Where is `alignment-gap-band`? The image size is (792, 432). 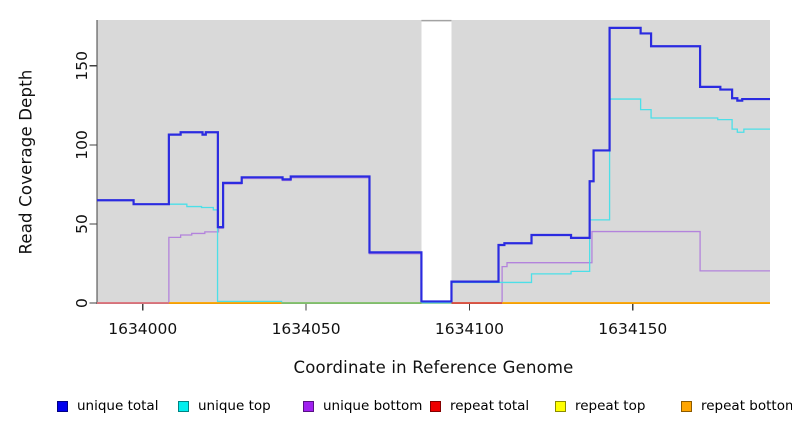 alignment-gap-band is located at coordinates (436, 162).